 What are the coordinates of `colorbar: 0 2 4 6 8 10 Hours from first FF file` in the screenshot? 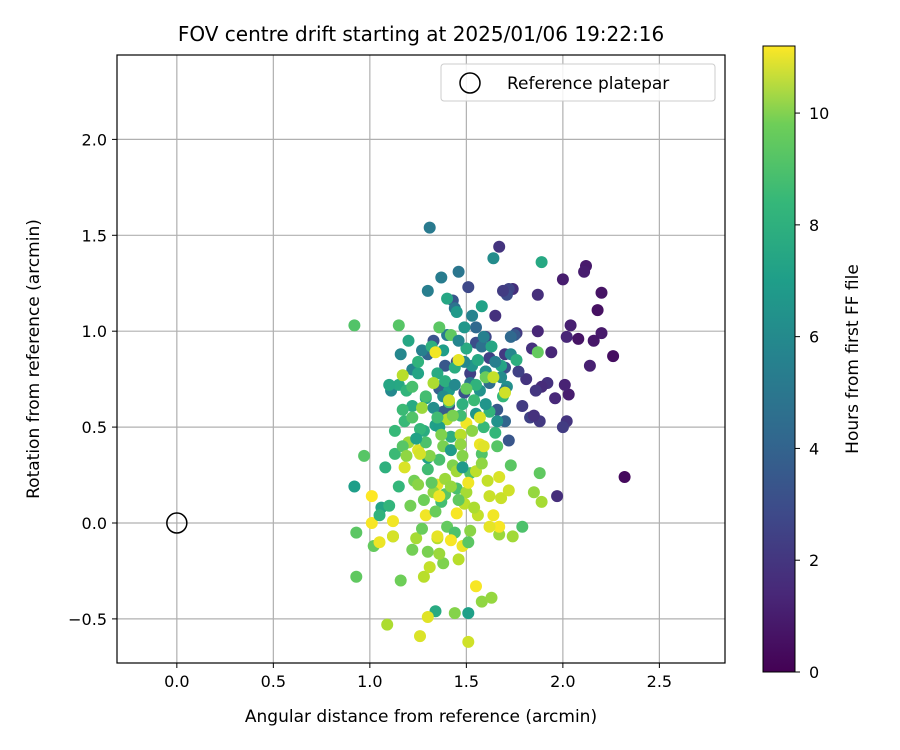 It's located at (812, 363).